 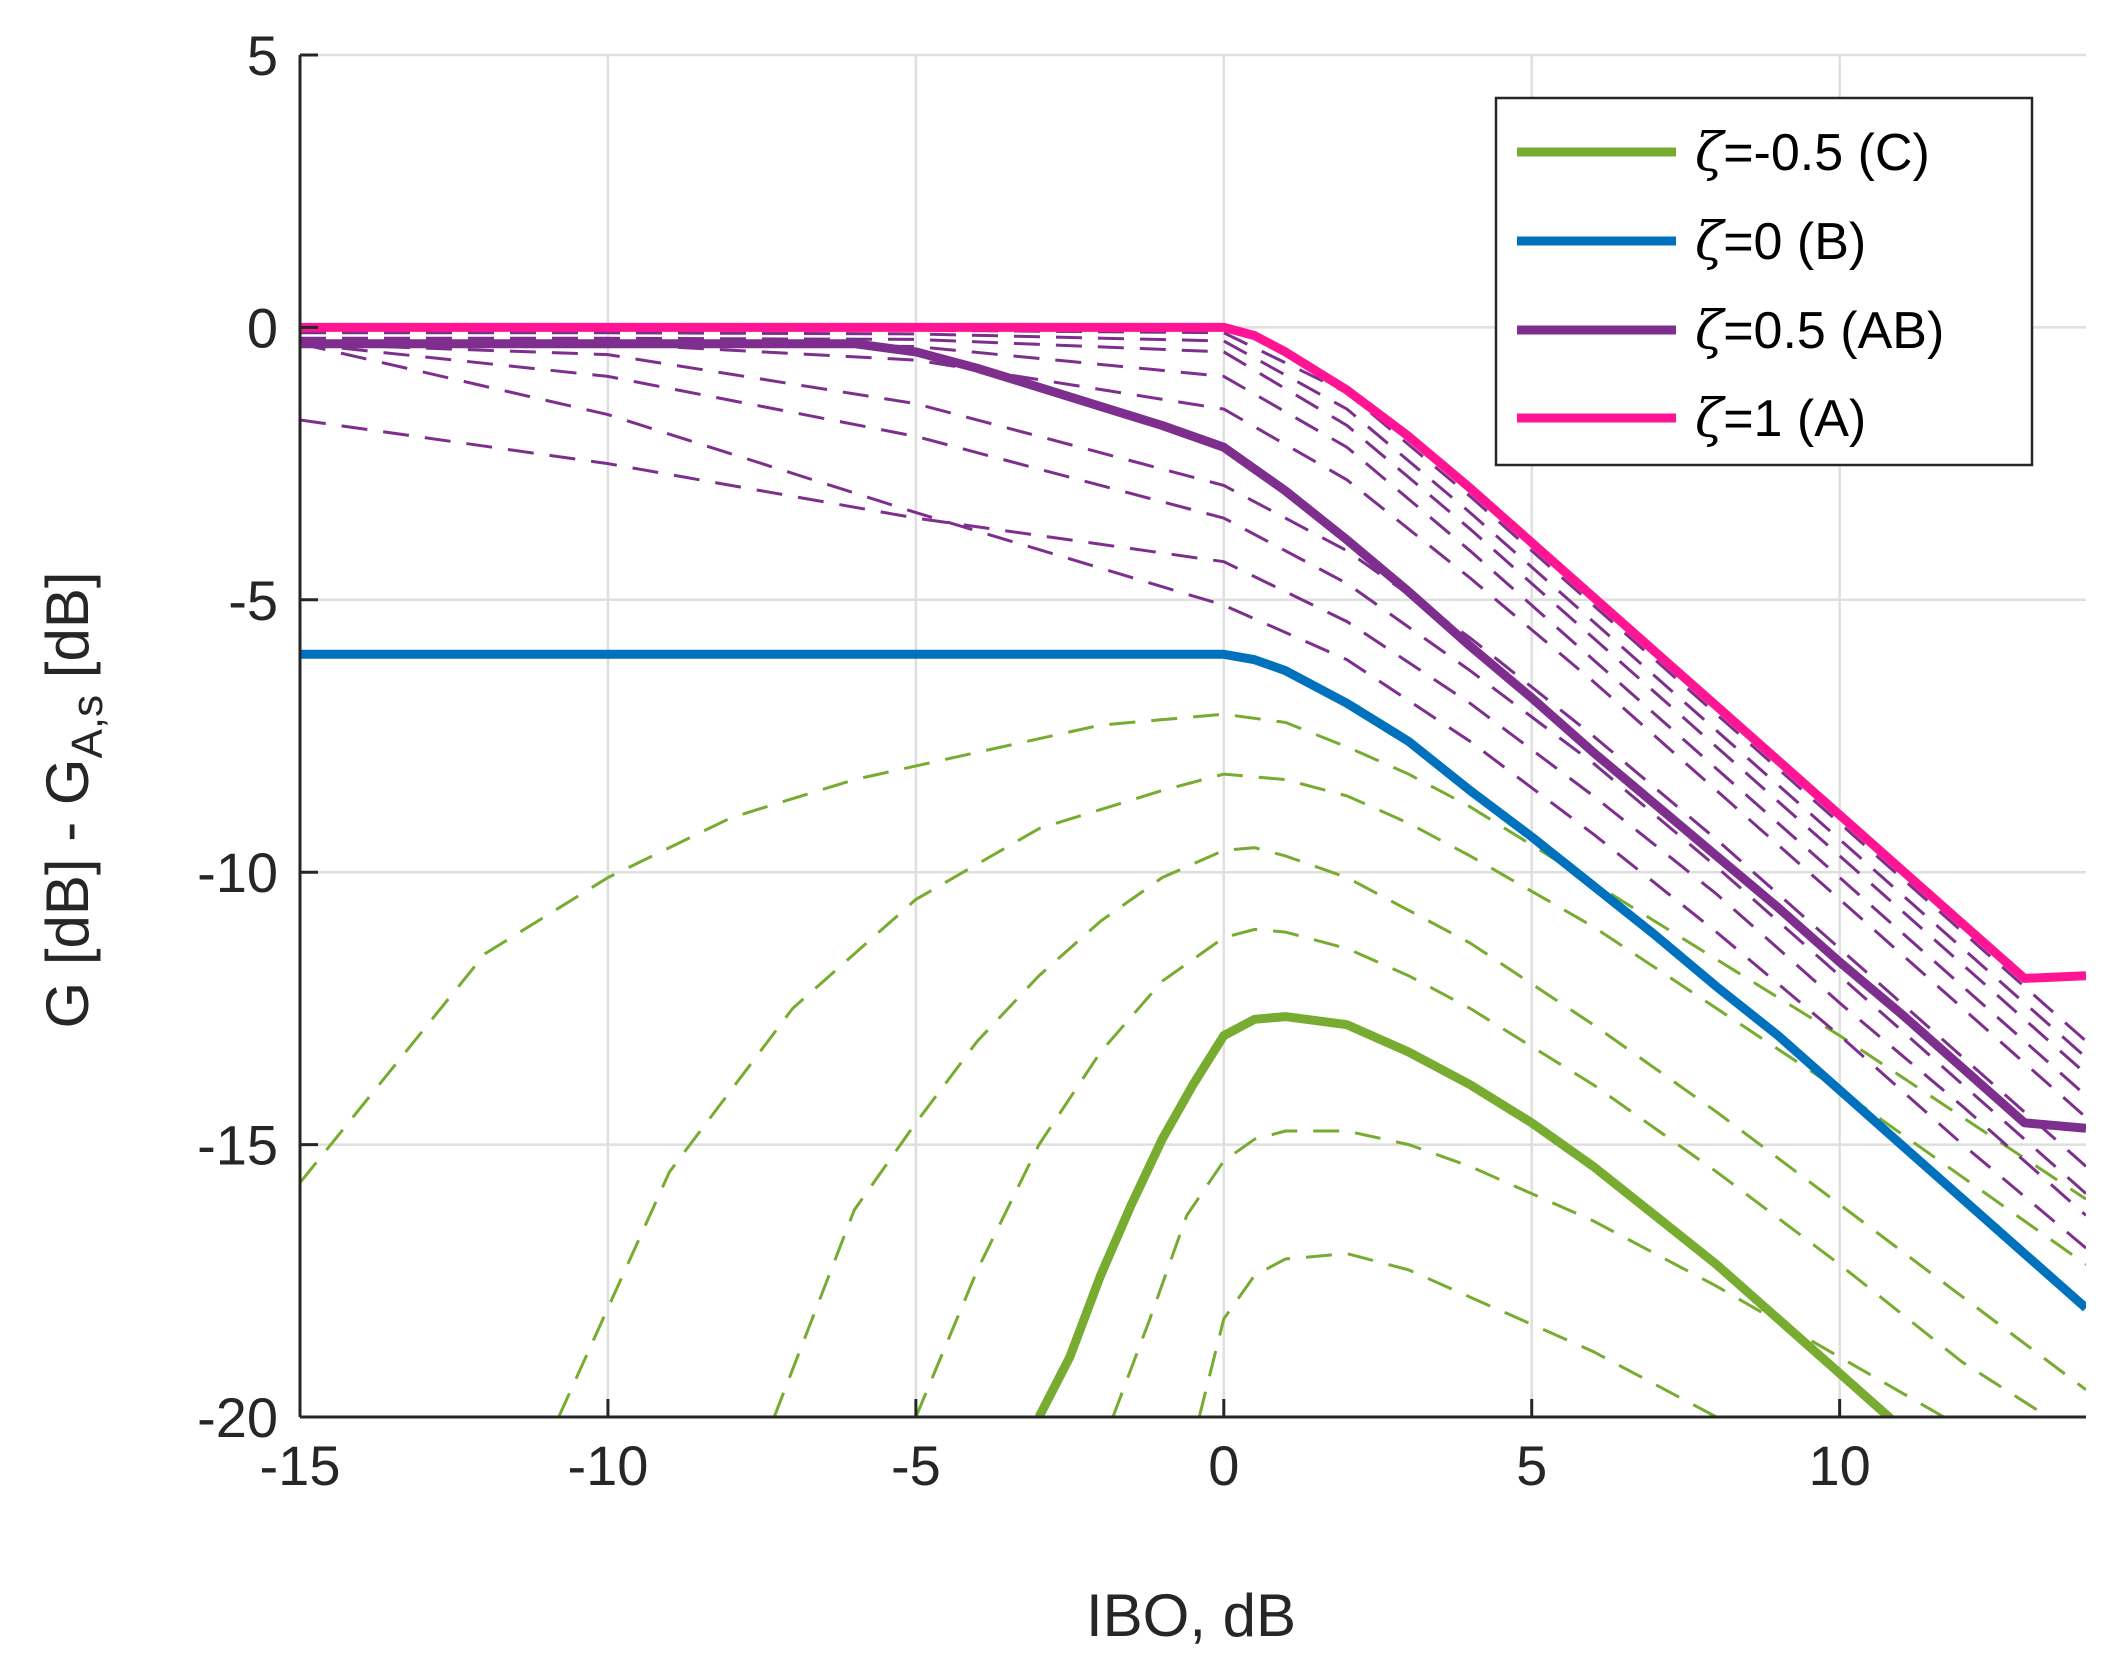 I want to click on legend-label-B: ζ=0 (B), so click(x=1780, y=242).